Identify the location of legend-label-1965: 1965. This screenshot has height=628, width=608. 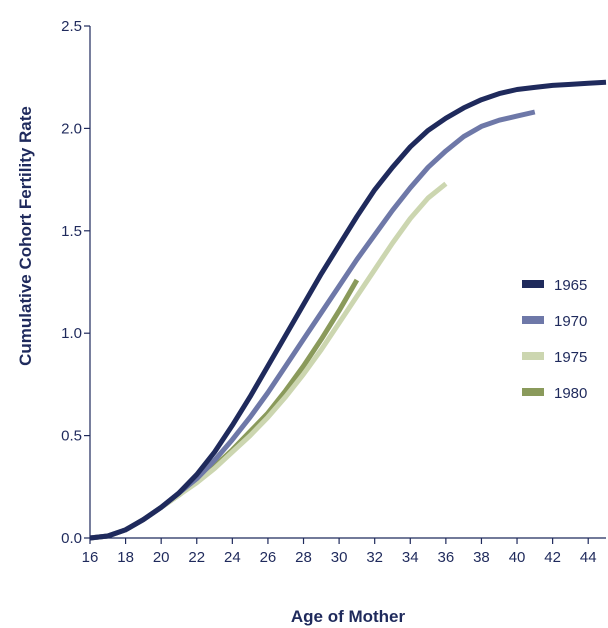
(570, 285).